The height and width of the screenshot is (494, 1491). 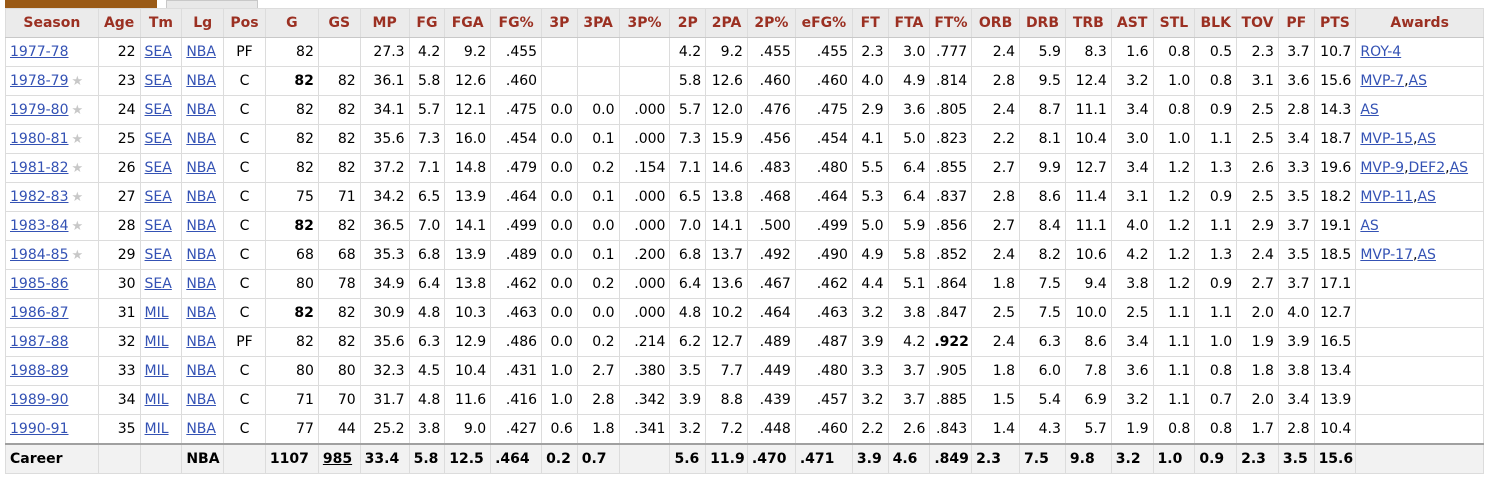 I want to click on cell-season: 1988-89, so click(x=52, y=371).